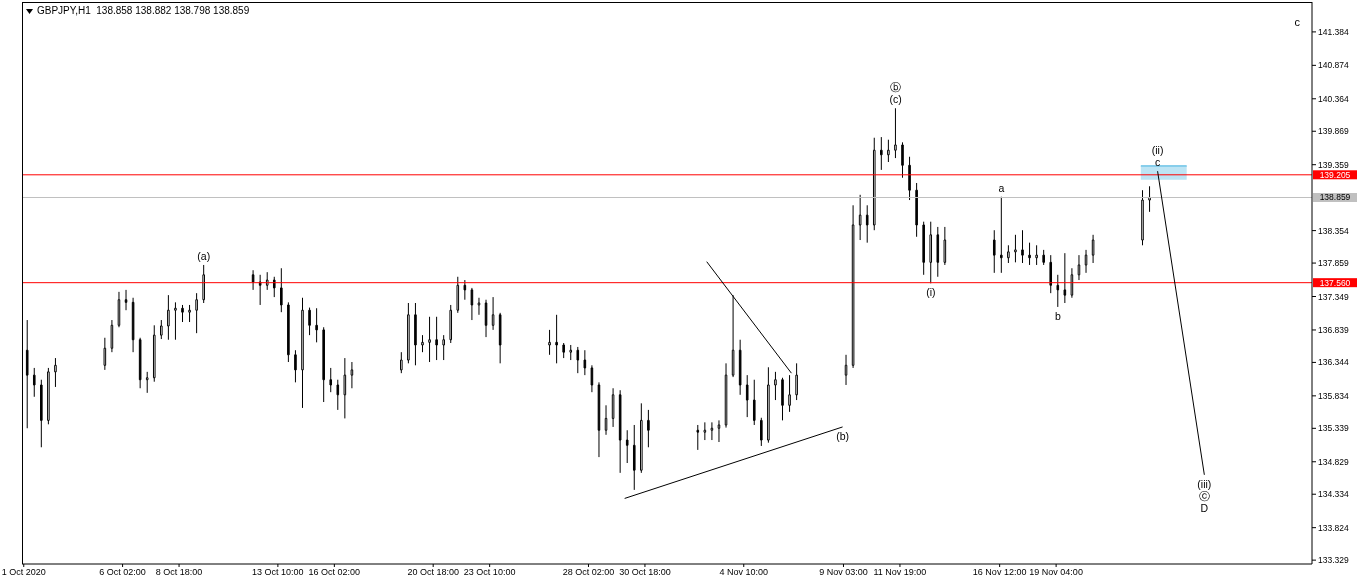 Image resolution: width=1362 pixels, height=584 pixels. Describe the element at coordinates (843, 572) in the screenshot. I see `x-tick-label: 9 Nov 03:00` at that location.